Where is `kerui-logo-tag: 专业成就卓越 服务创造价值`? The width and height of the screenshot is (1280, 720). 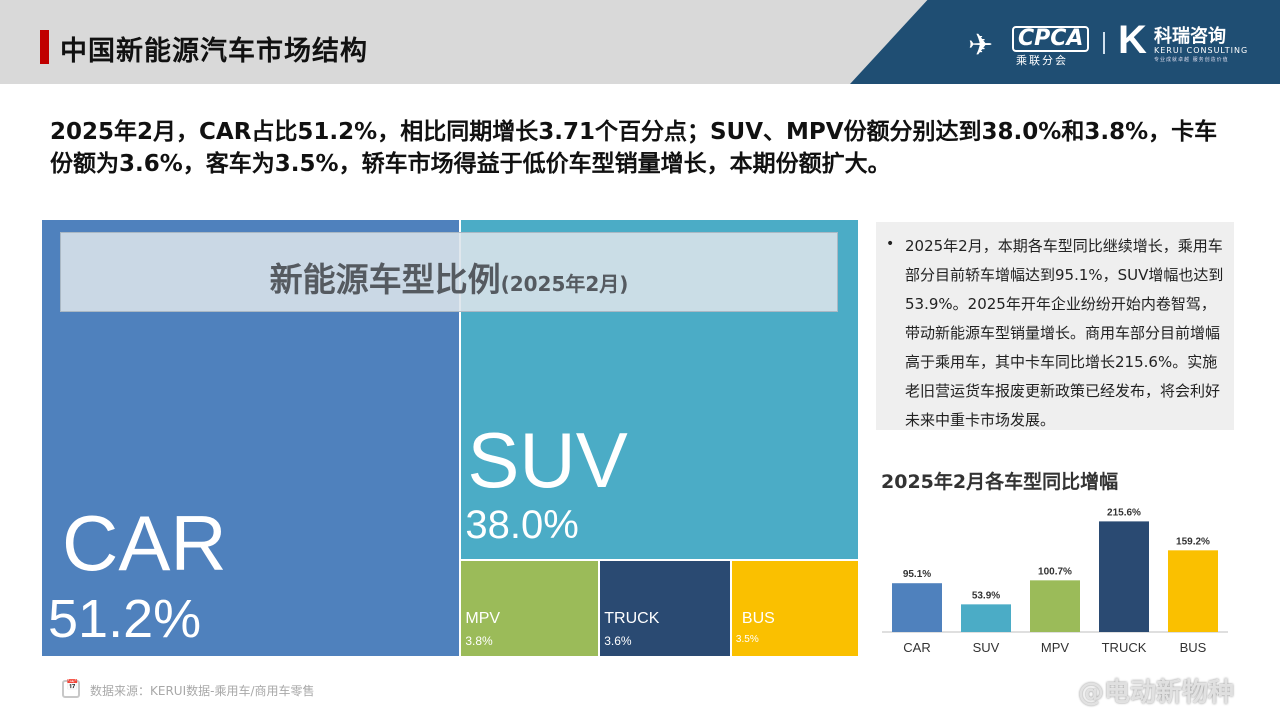 kerui-logo-tag: 专业成就卓越 服务创造价值 is located at coordinates (1191, 60).